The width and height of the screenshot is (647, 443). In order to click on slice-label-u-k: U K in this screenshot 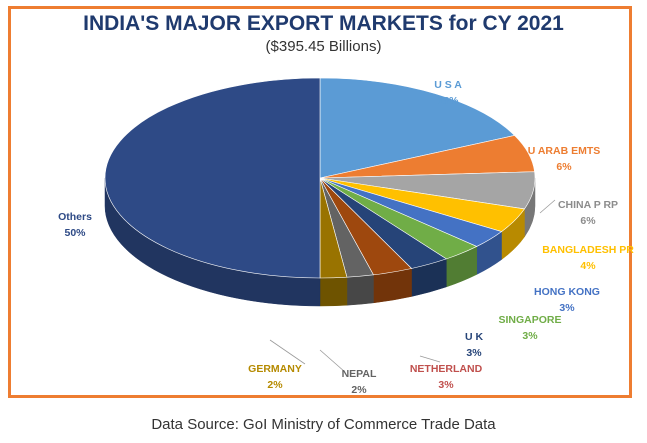, I will do `click(474, 337)`.